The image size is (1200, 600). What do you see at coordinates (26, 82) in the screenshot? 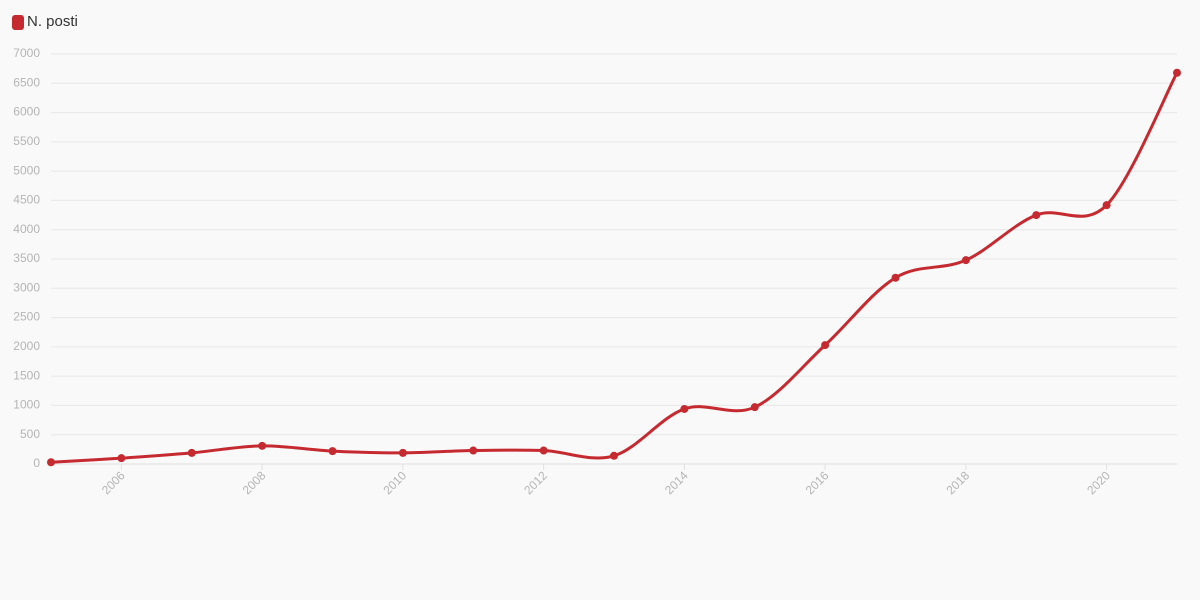
I see `y-tick-label: 6500` at bounding box center [26, 82].